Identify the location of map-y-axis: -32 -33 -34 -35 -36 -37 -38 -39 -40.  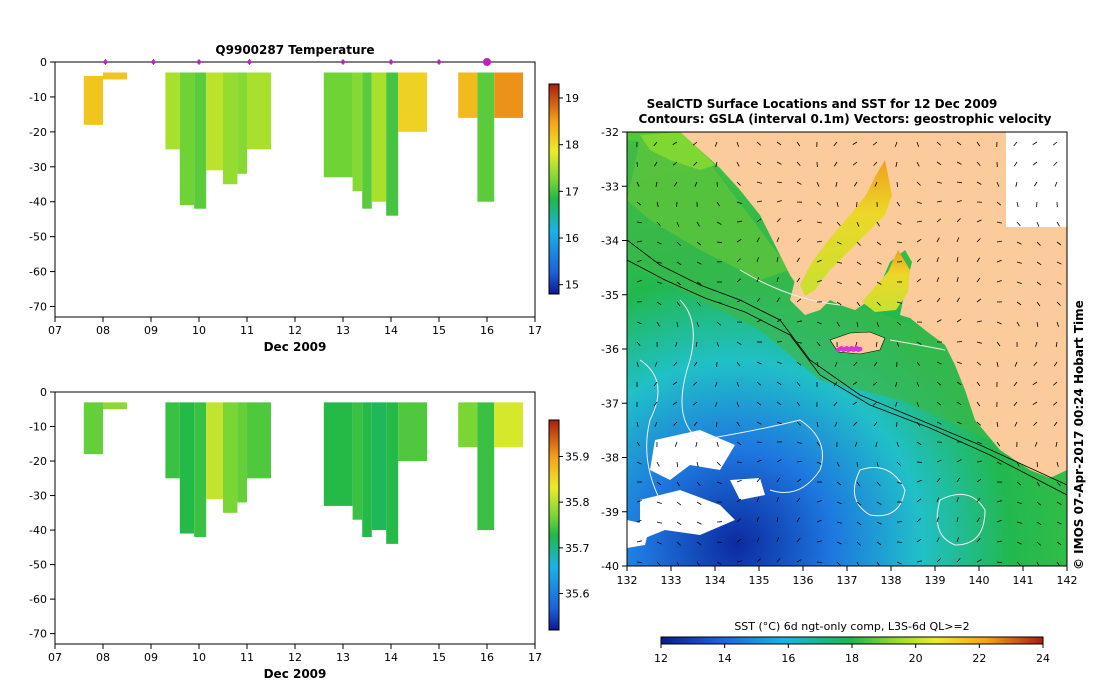
(614, 349).